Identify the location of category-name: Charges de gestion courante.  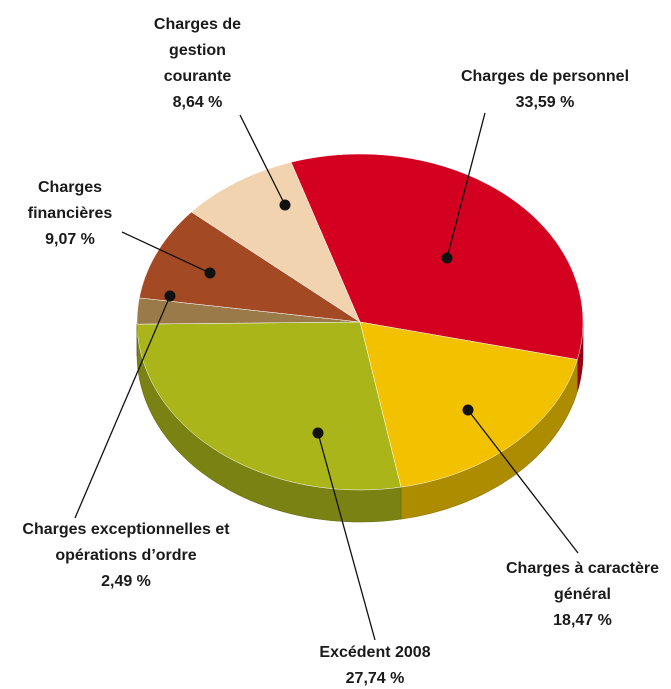
(197, 50).